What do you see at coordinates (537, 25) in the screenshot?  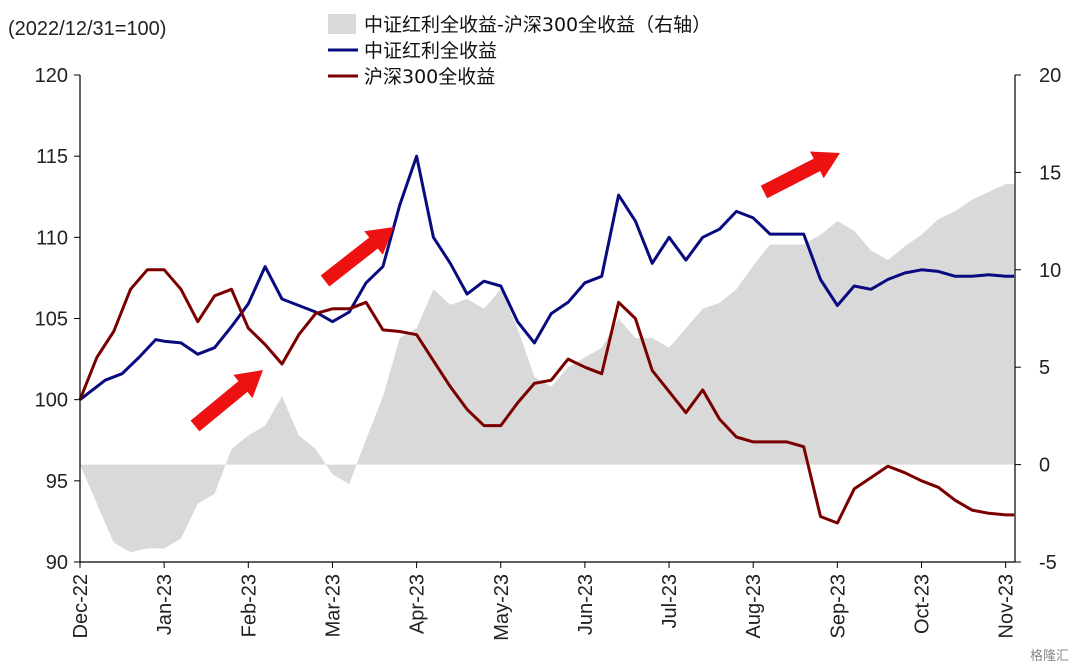 I see `legend-label: 中证红利全收益-沪深300全收益（右轴）` at bounding box center [537, 25].